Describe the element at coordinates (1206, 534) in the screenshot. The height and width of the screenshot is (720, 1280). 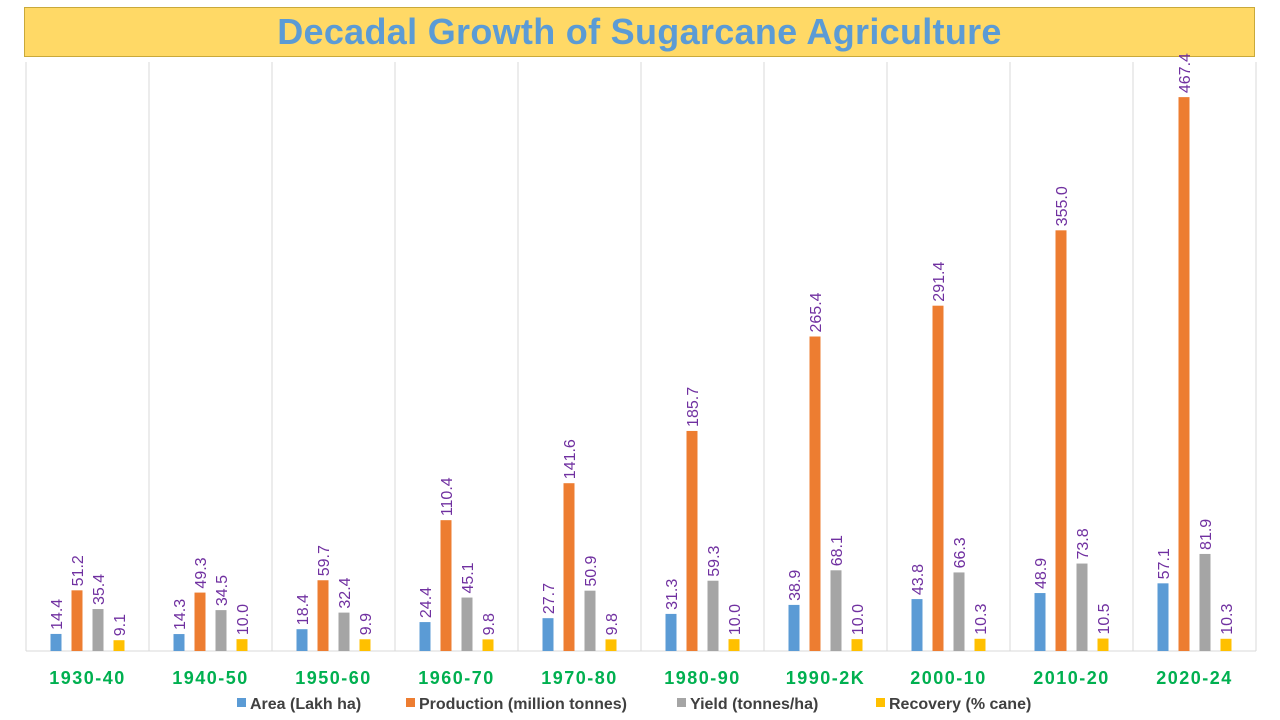
I see `data-label: 81.9` at that location.